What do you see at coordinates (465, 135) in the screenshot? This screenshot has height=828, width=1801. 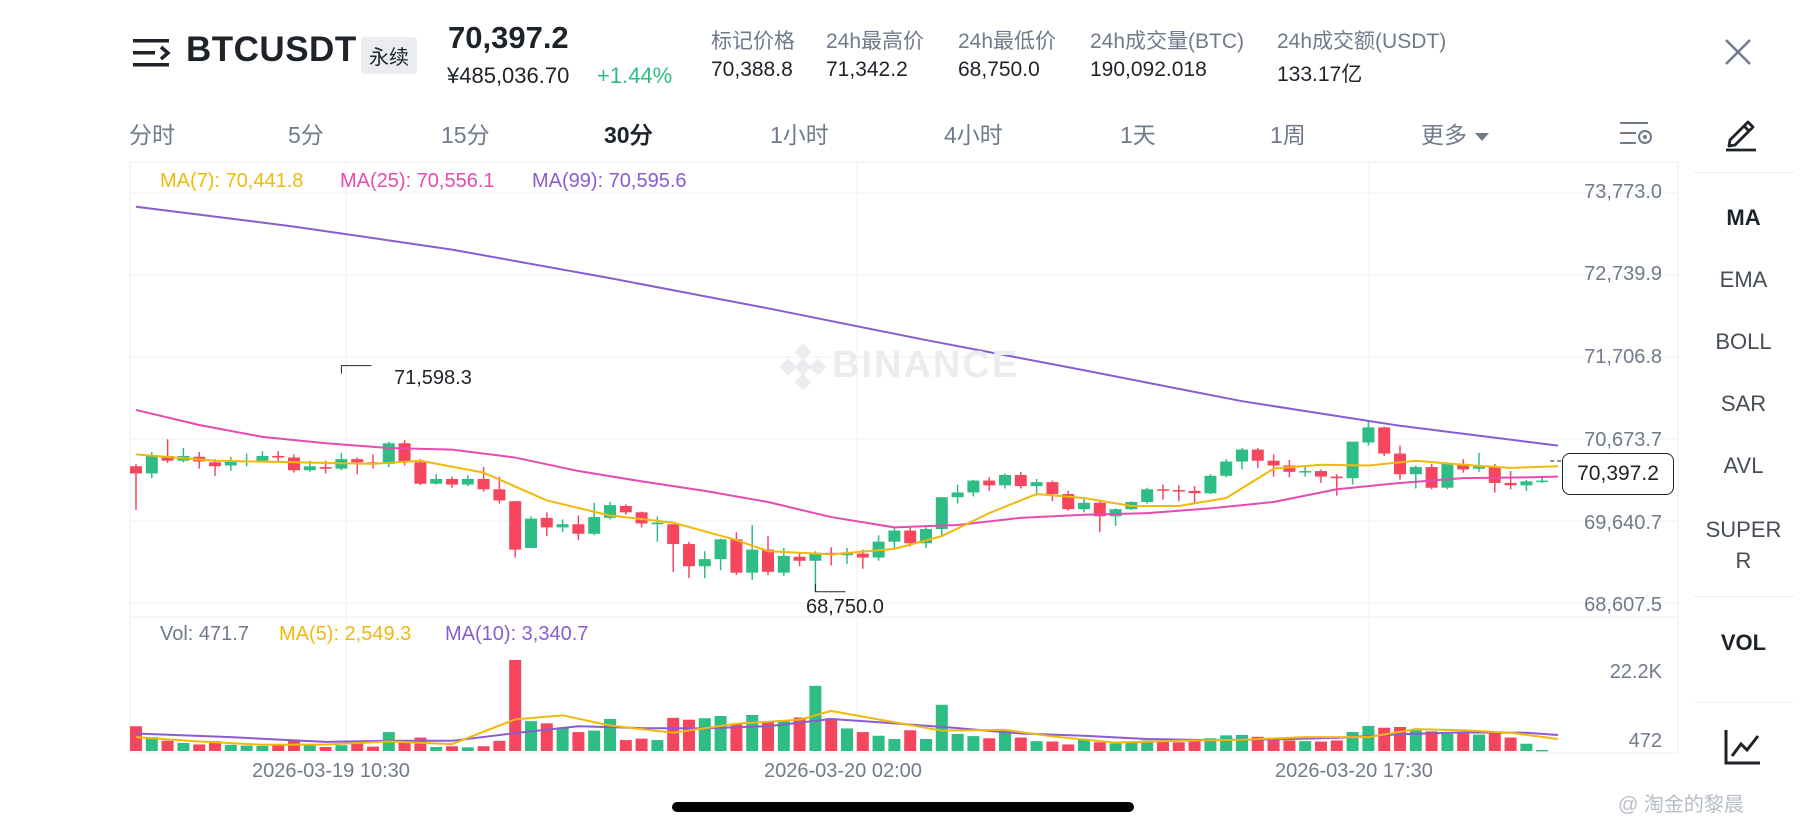 I see `tab-15m: 15分` at bounding box center [465, 135].